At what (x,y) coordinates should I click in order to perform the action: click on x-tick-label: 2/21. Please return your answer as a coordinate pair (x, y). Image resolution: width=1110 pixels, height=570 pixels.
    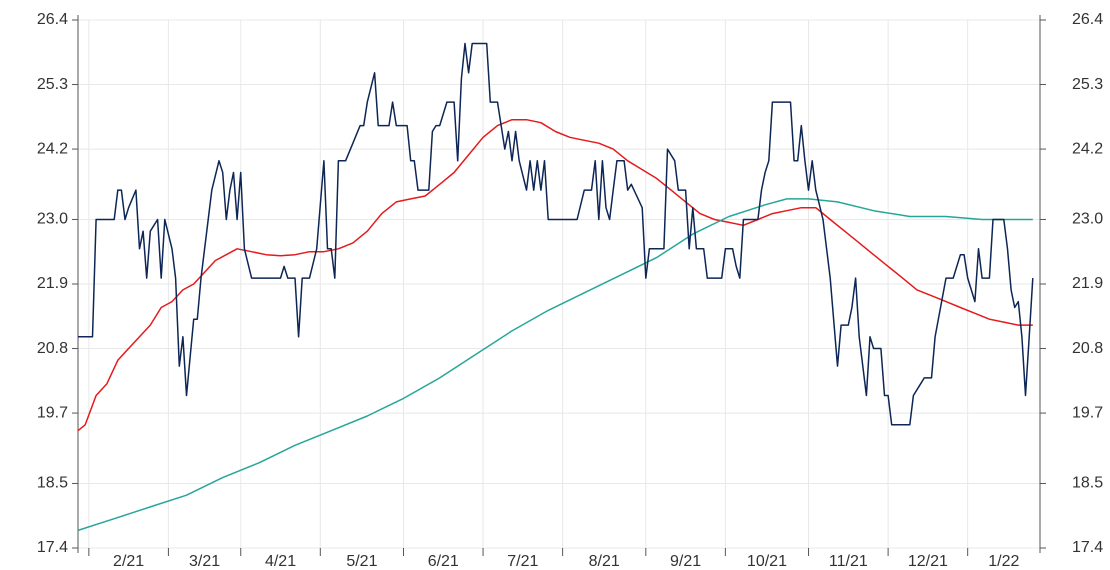
    Looking at the image, I should click on (128, 561).